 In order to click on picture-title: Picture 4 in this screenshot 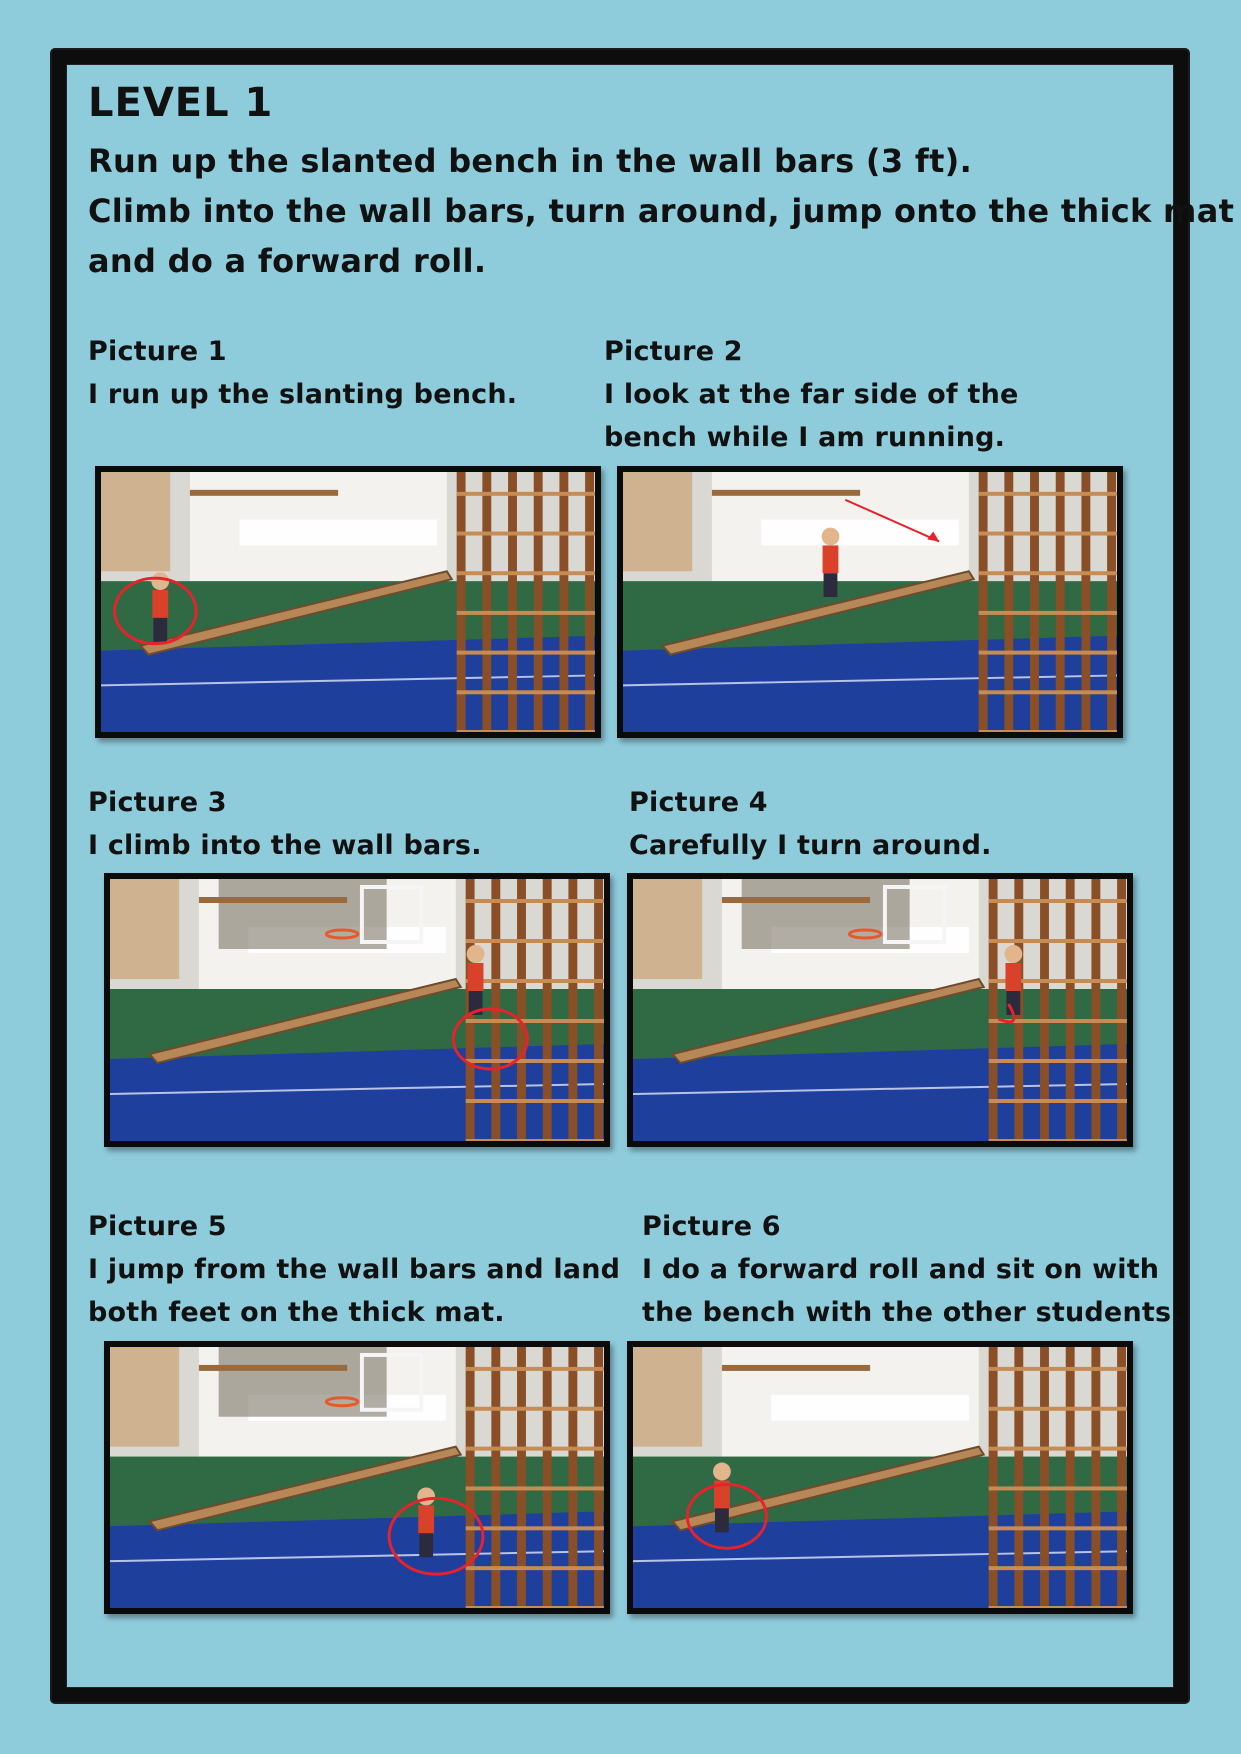, I will do `click(698, 802)`.